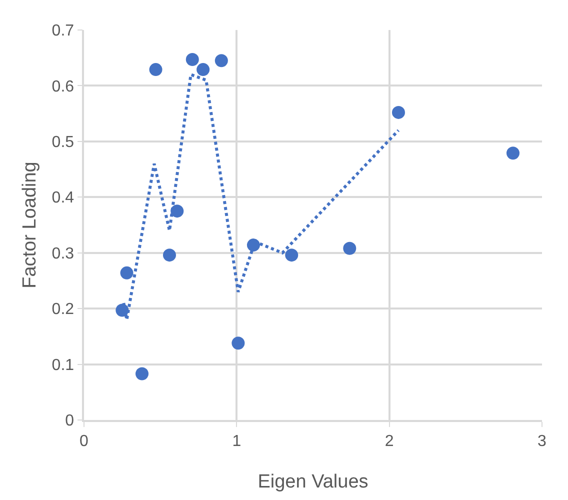 This screenshot has height=500, width=568. I want to click on x-tick-label: 2, so click(389, 441).